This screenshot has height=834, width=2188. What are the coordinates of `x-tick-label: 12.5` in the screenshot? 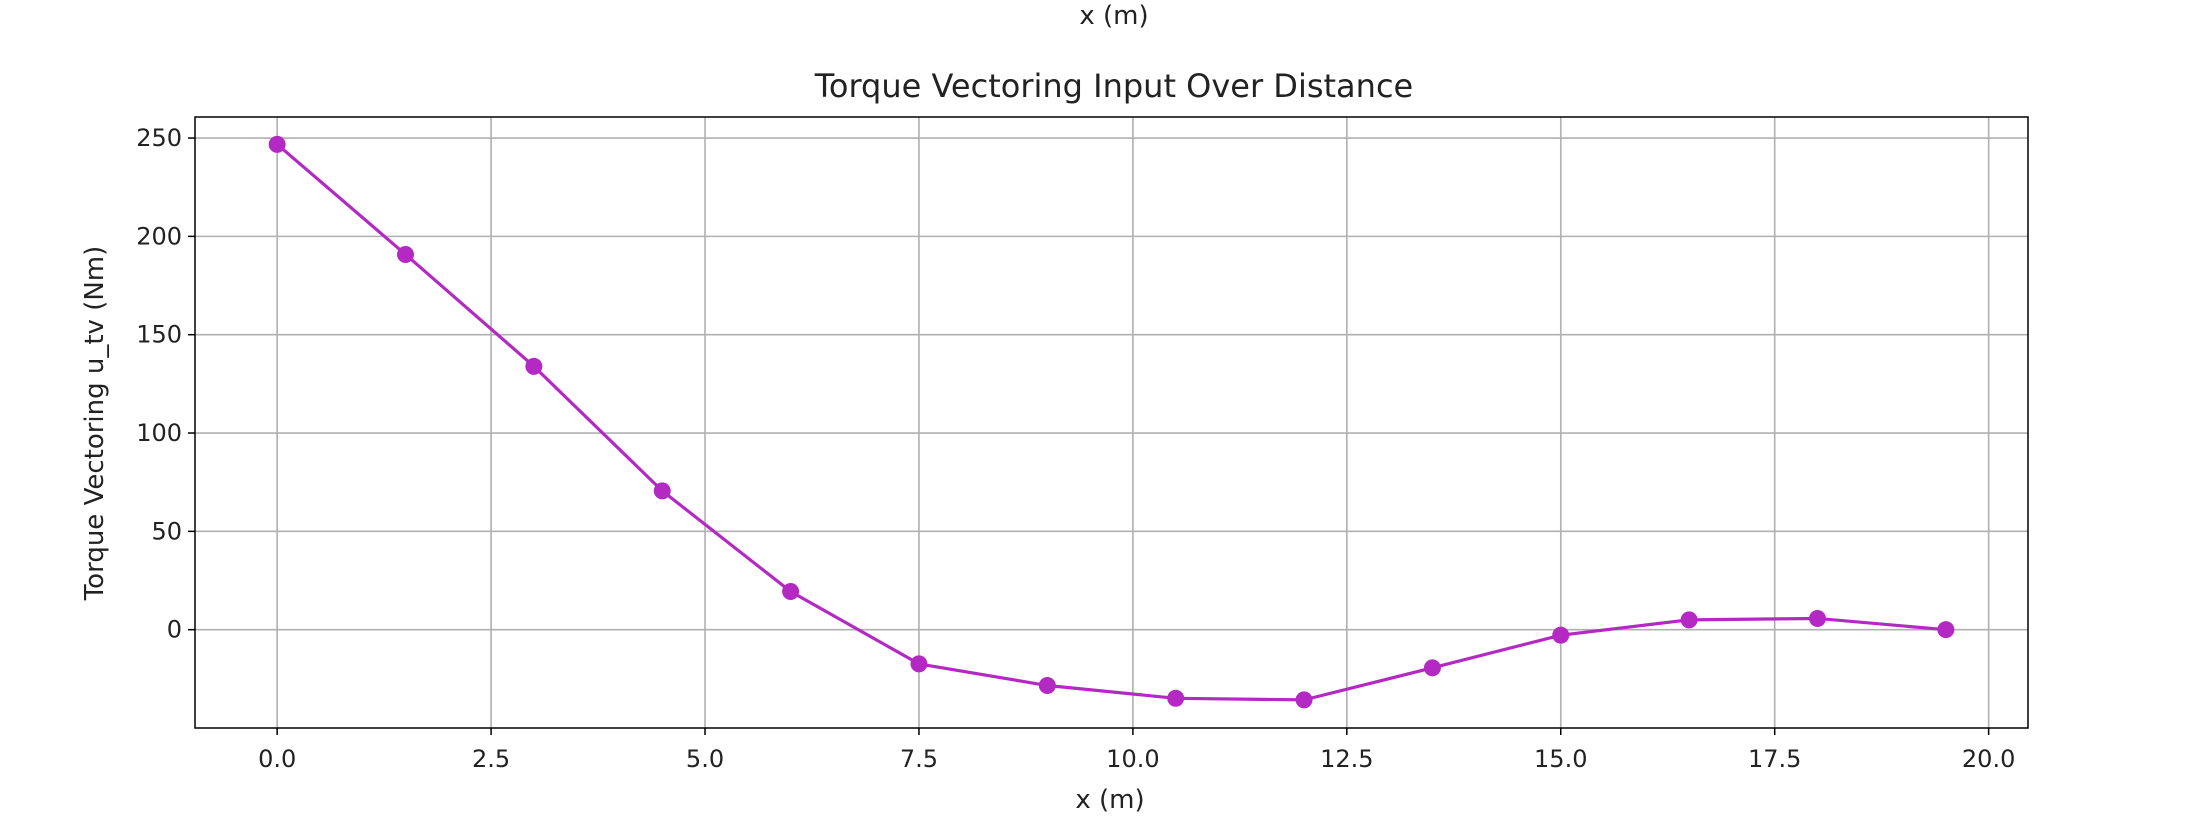 It's located at (1346, 759).